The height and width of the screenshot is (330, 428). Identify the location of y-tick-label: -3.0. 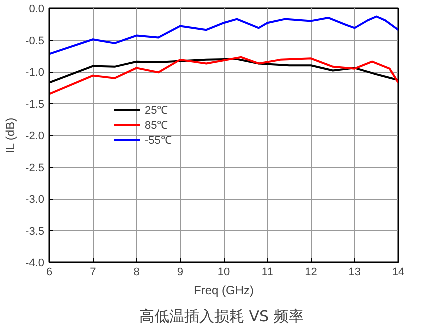
(35, 200).